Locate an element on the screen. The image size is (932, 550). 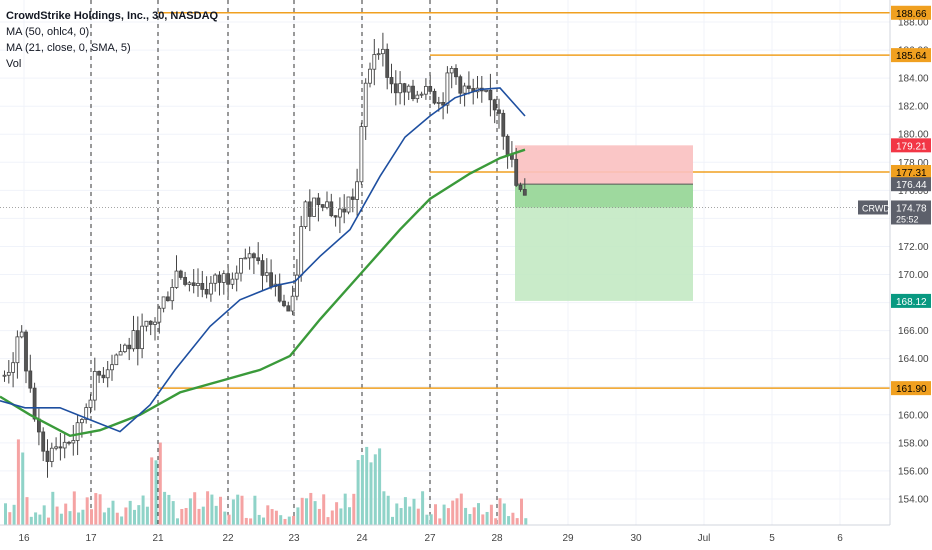
level-price-label: 177.31 is located at coordinates (911, 173).